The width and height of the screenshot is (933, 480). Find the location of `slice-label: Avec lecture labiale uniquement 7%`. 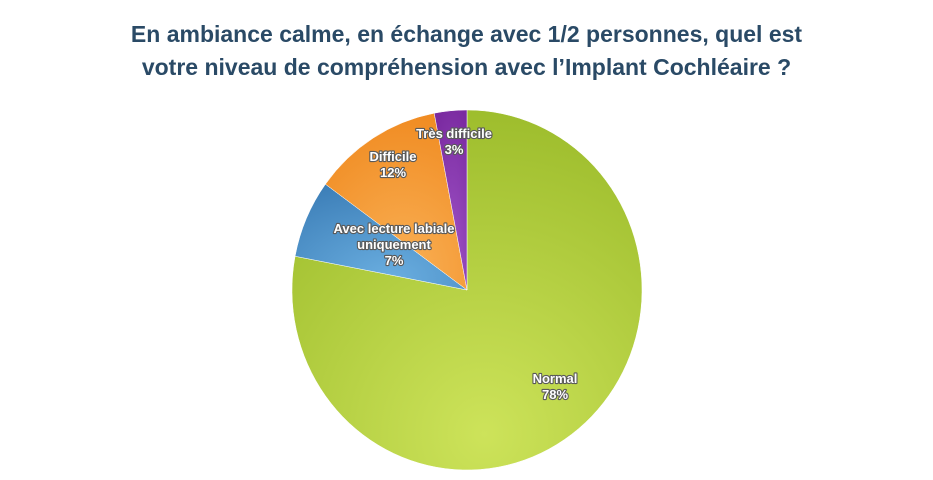

slice-label: Avec lecture labiale uniquement 7% is located at coordinates (394, 244).